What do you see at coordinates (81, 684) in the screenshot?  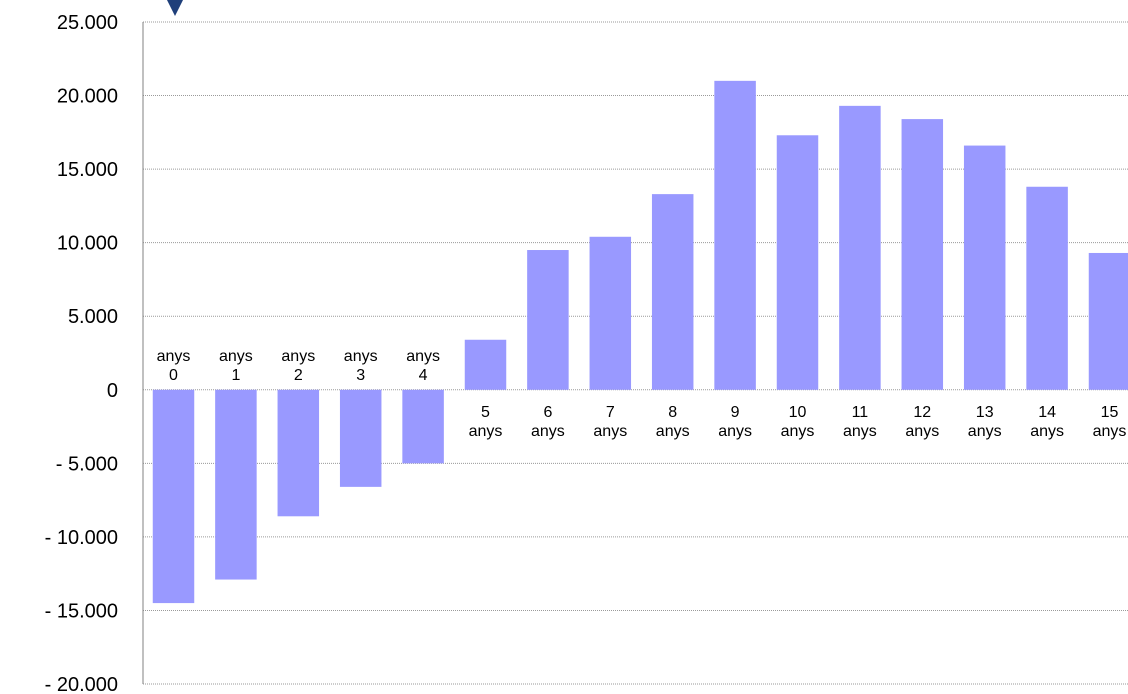 I see `y-tick-label: - 20.000` at bounding box center [81, 684].